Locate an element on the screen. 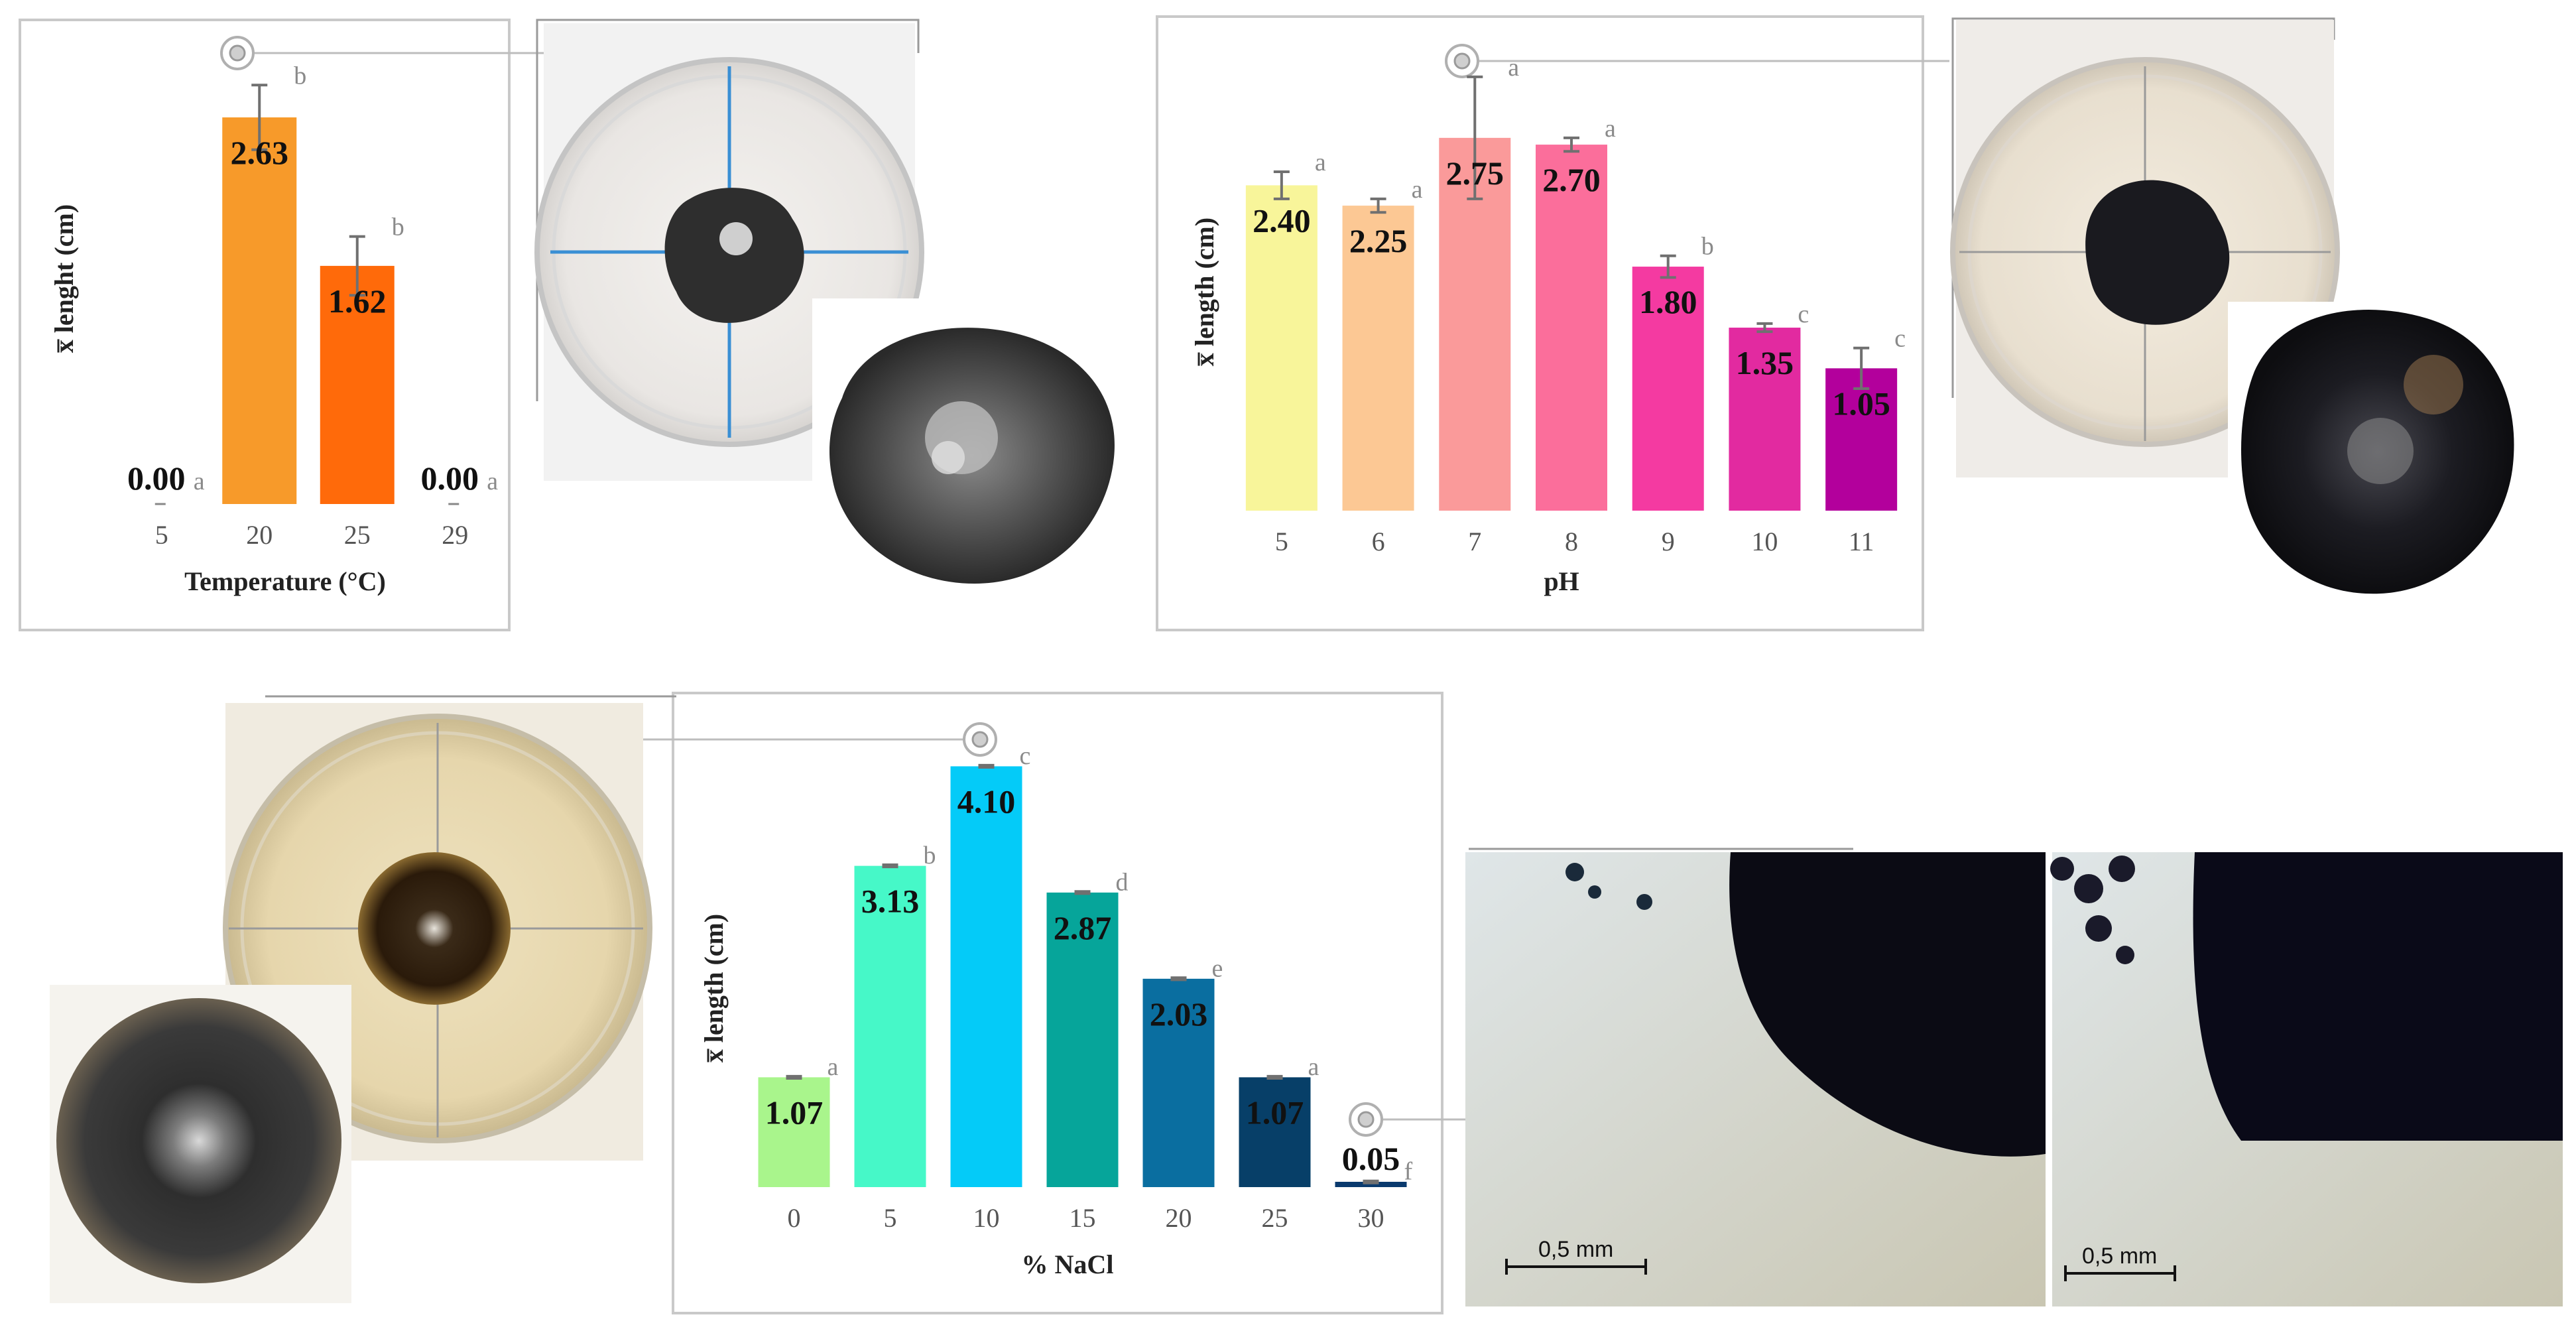 This screenshot has width=2576, height=1335. x-axis-label: pH is located at coordinates (1561, 581).